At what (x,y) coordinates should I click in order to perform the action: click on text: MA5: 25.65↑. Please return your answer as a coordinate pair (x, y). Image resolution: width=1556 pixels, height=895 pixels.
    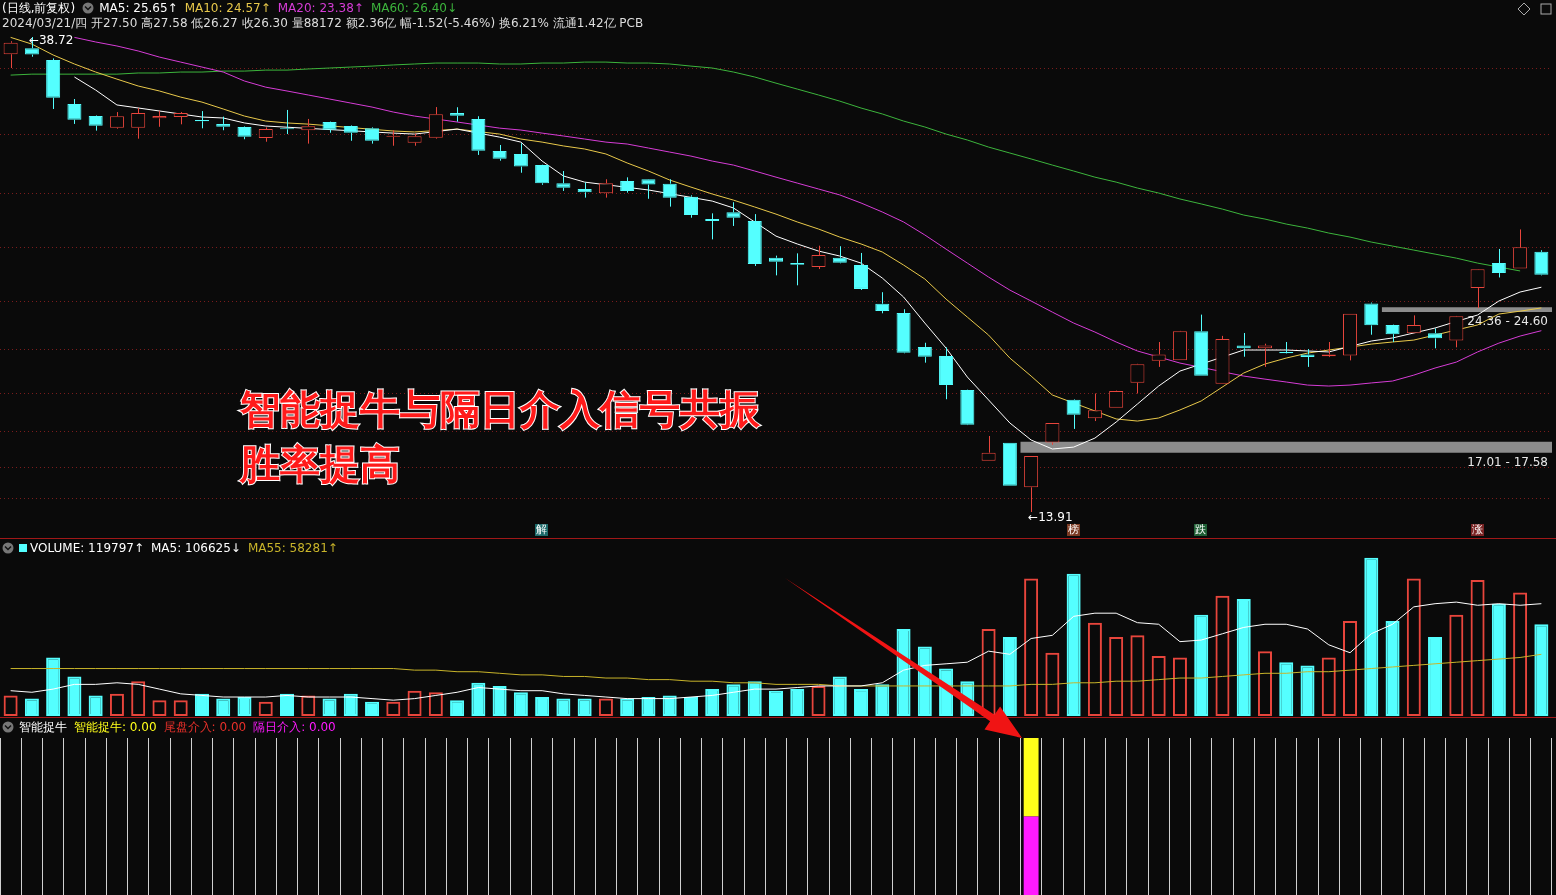
    Looking at the image, I should click on (138, 8).